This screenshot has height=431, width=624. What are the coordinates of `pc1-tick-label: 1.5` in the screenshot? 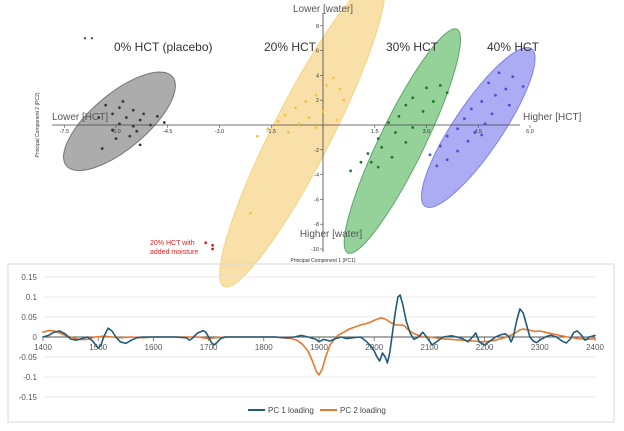 It's located at (375, 132).